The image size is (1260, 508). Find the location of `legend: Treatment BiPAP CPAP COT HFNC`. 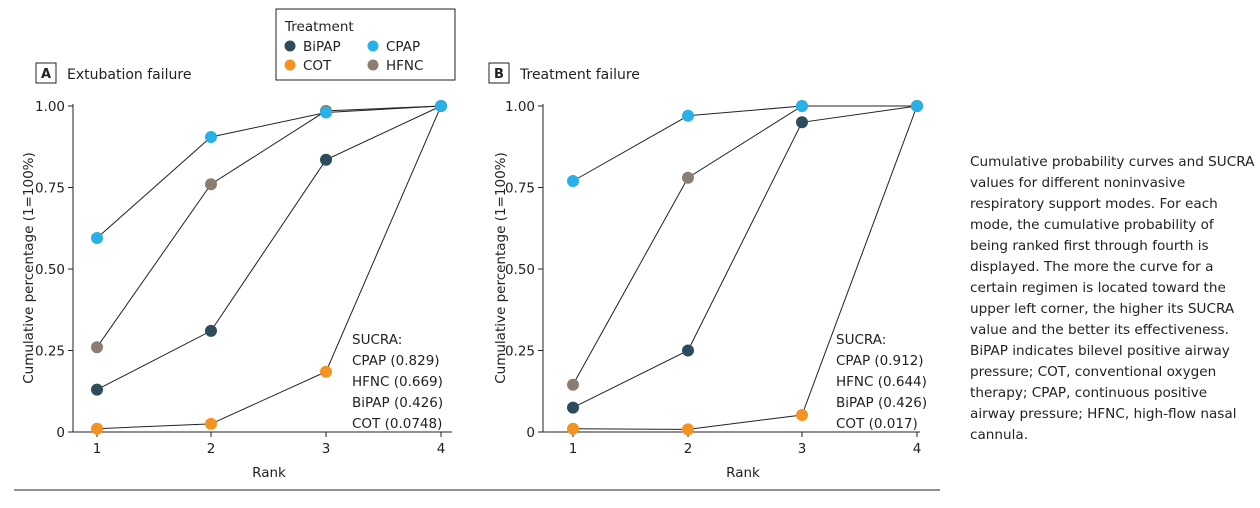

legend: Treatment BiPAP CPAP COT HFNC is located at coordinates (365, 44).